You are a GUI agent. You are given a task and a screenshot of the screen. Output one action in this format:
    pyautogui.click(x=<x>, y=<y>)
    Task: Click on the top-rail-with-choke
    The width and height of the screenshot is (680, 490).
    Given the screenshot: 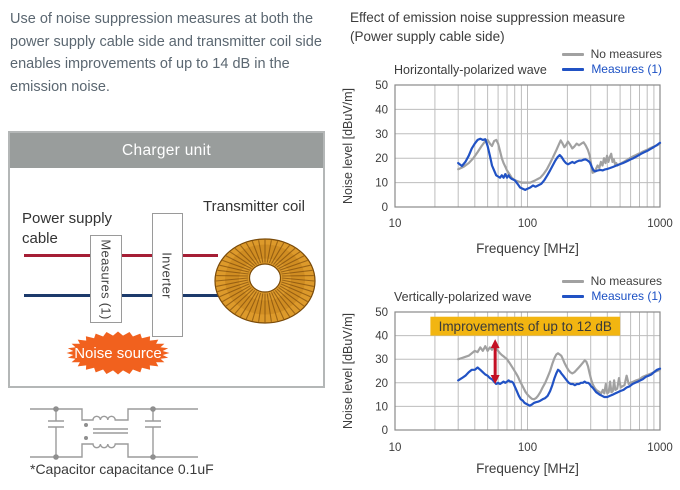 What is the action you would take?
    pyautogui.click(x=114, y=414)
    